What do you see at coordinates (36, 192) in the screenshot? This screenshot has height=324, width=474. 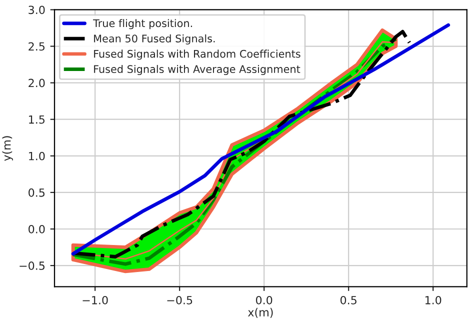 I see `y-tick-label: 0.5` at bounding box center [36, 192].